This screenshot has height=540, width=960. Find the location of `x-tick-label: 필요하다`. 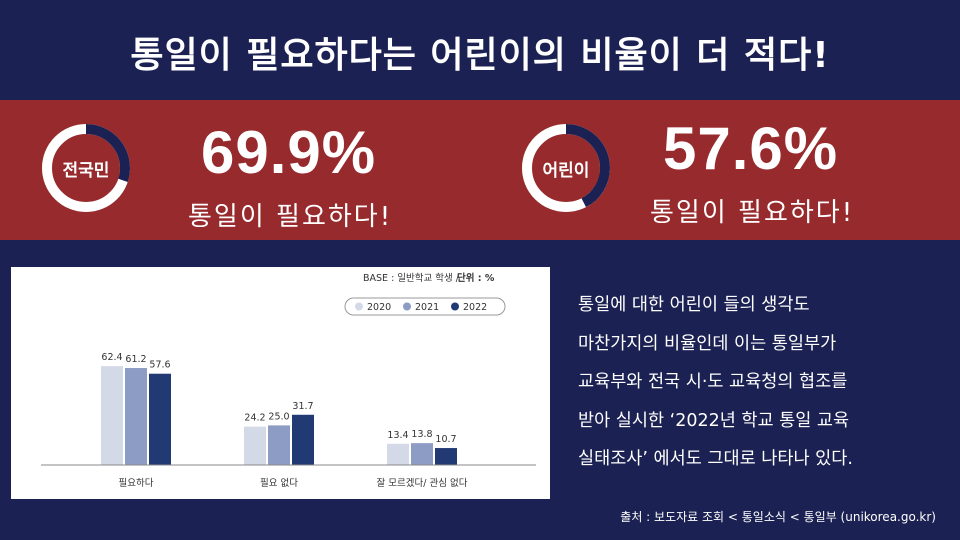

x-tick-label: 필요하다 is located at coordinates (136, 483).